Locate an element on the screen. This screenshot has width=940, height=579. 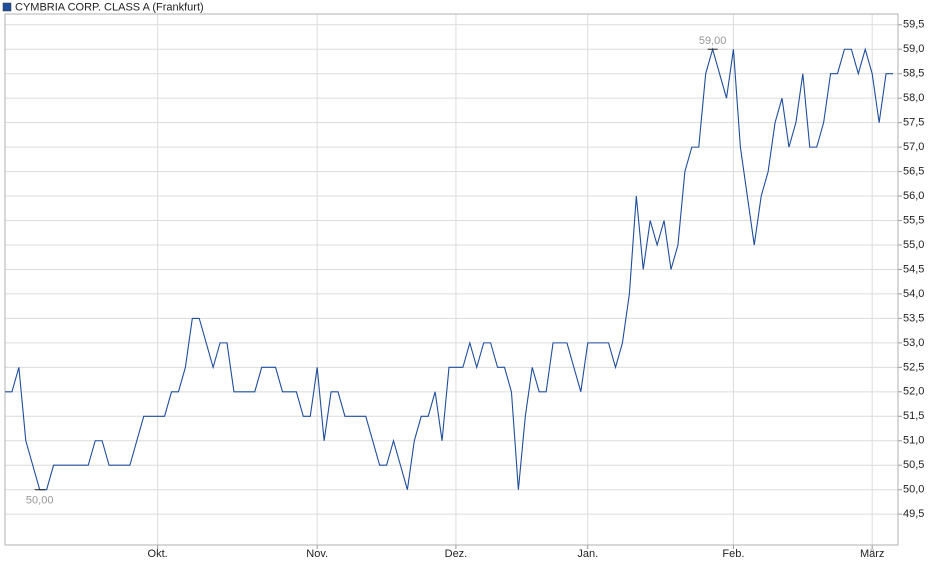
value-label: 50,00 is located at coordinates (40, 501).